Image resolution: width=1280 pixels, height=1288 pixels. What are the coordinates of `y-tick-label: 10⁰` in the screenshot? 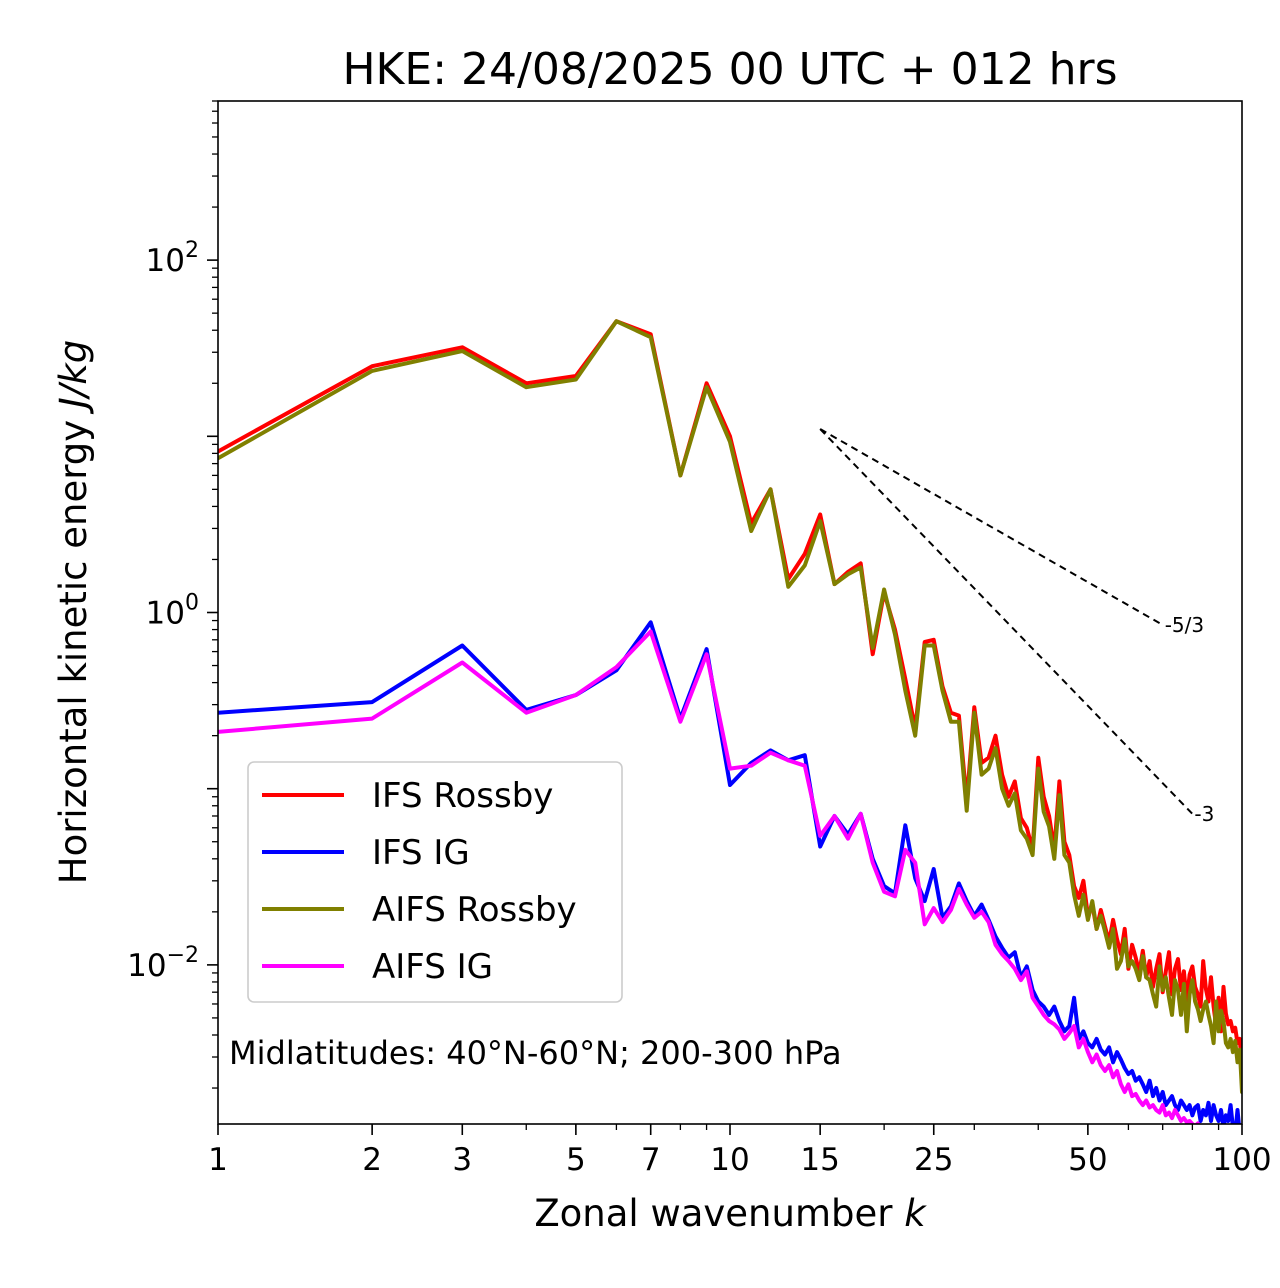 It's located at (172, 611).